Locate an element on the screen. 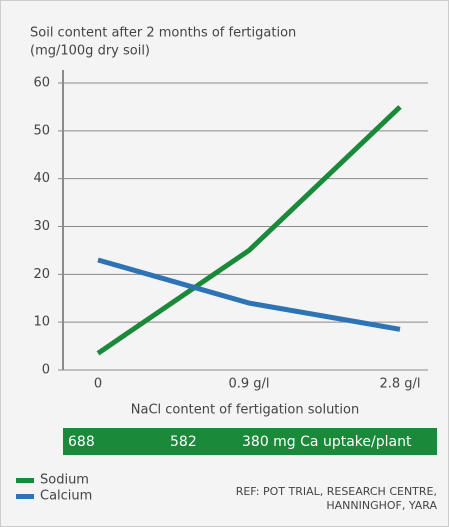  x-tick-label: 2.8 g/l is located at coordinates (399, 384).